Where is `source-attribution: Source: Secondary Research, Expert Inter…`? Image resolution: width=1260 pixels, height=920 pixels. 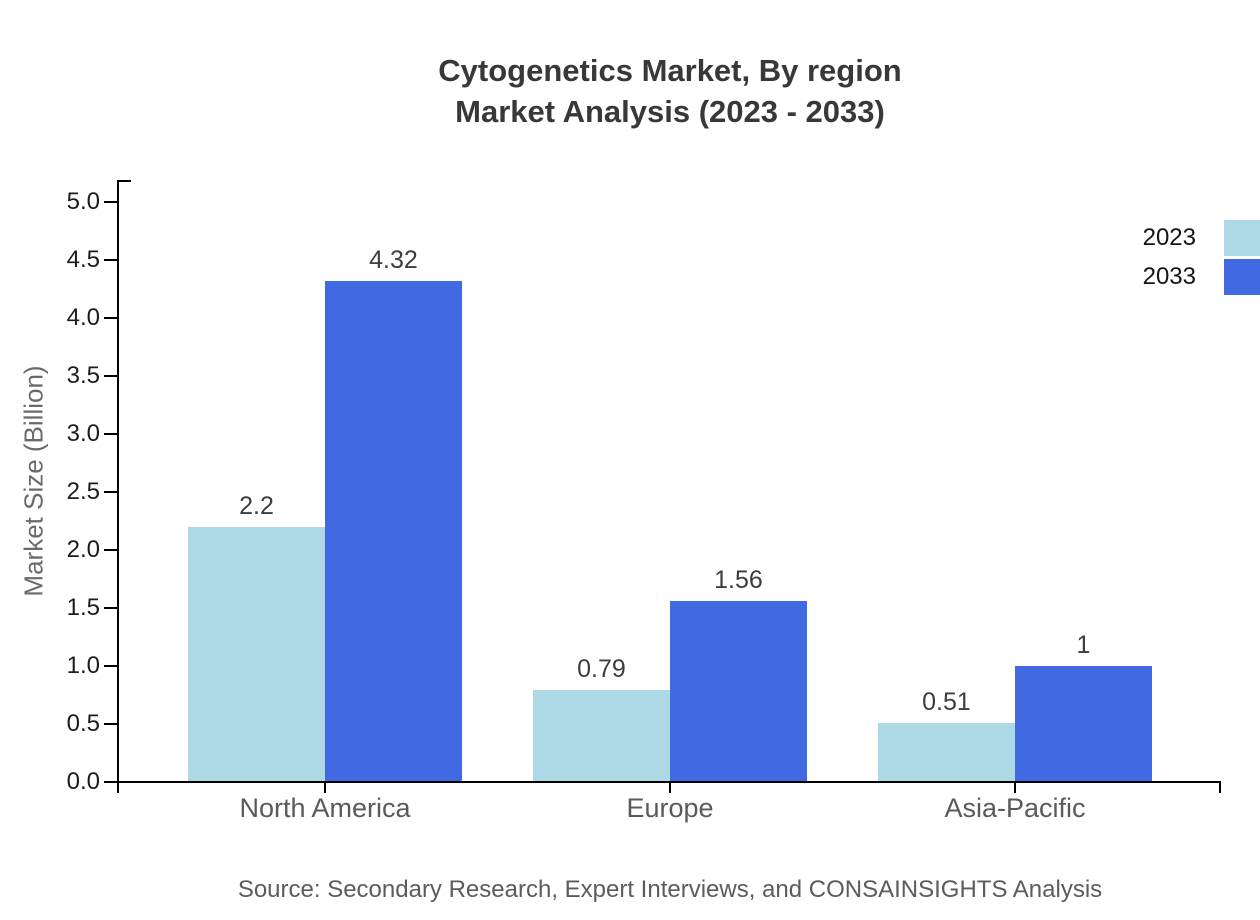
source-attribution: Source: Secondary Research, Expert Inter… is located at coordinates (670, 889).